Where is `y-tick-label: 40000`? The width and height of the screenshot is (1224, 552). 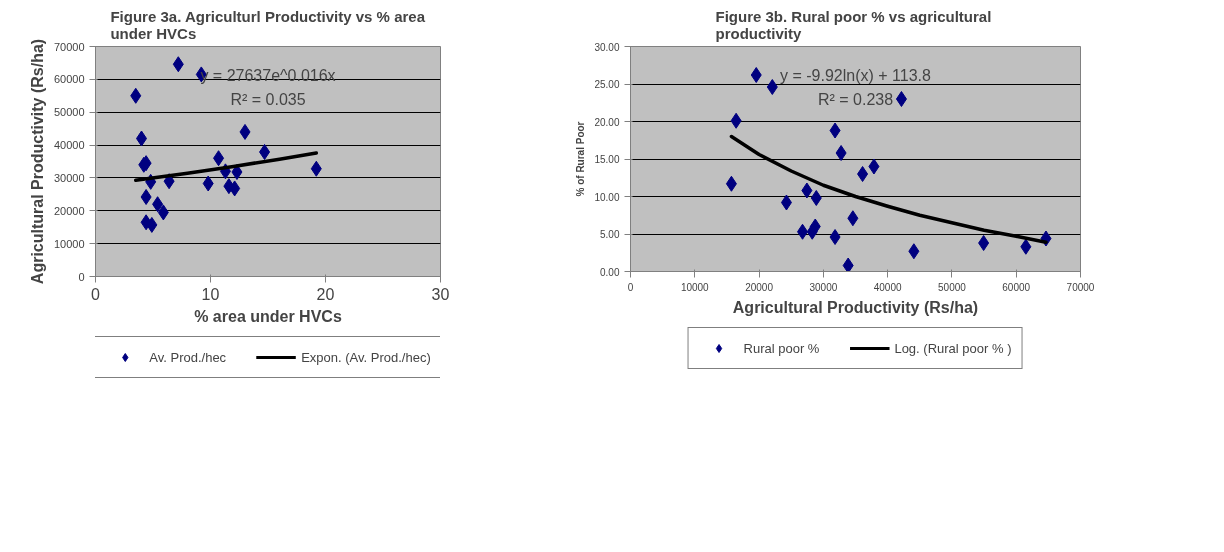
y-tick-label: 40000 is located at coordinates (69, 145).